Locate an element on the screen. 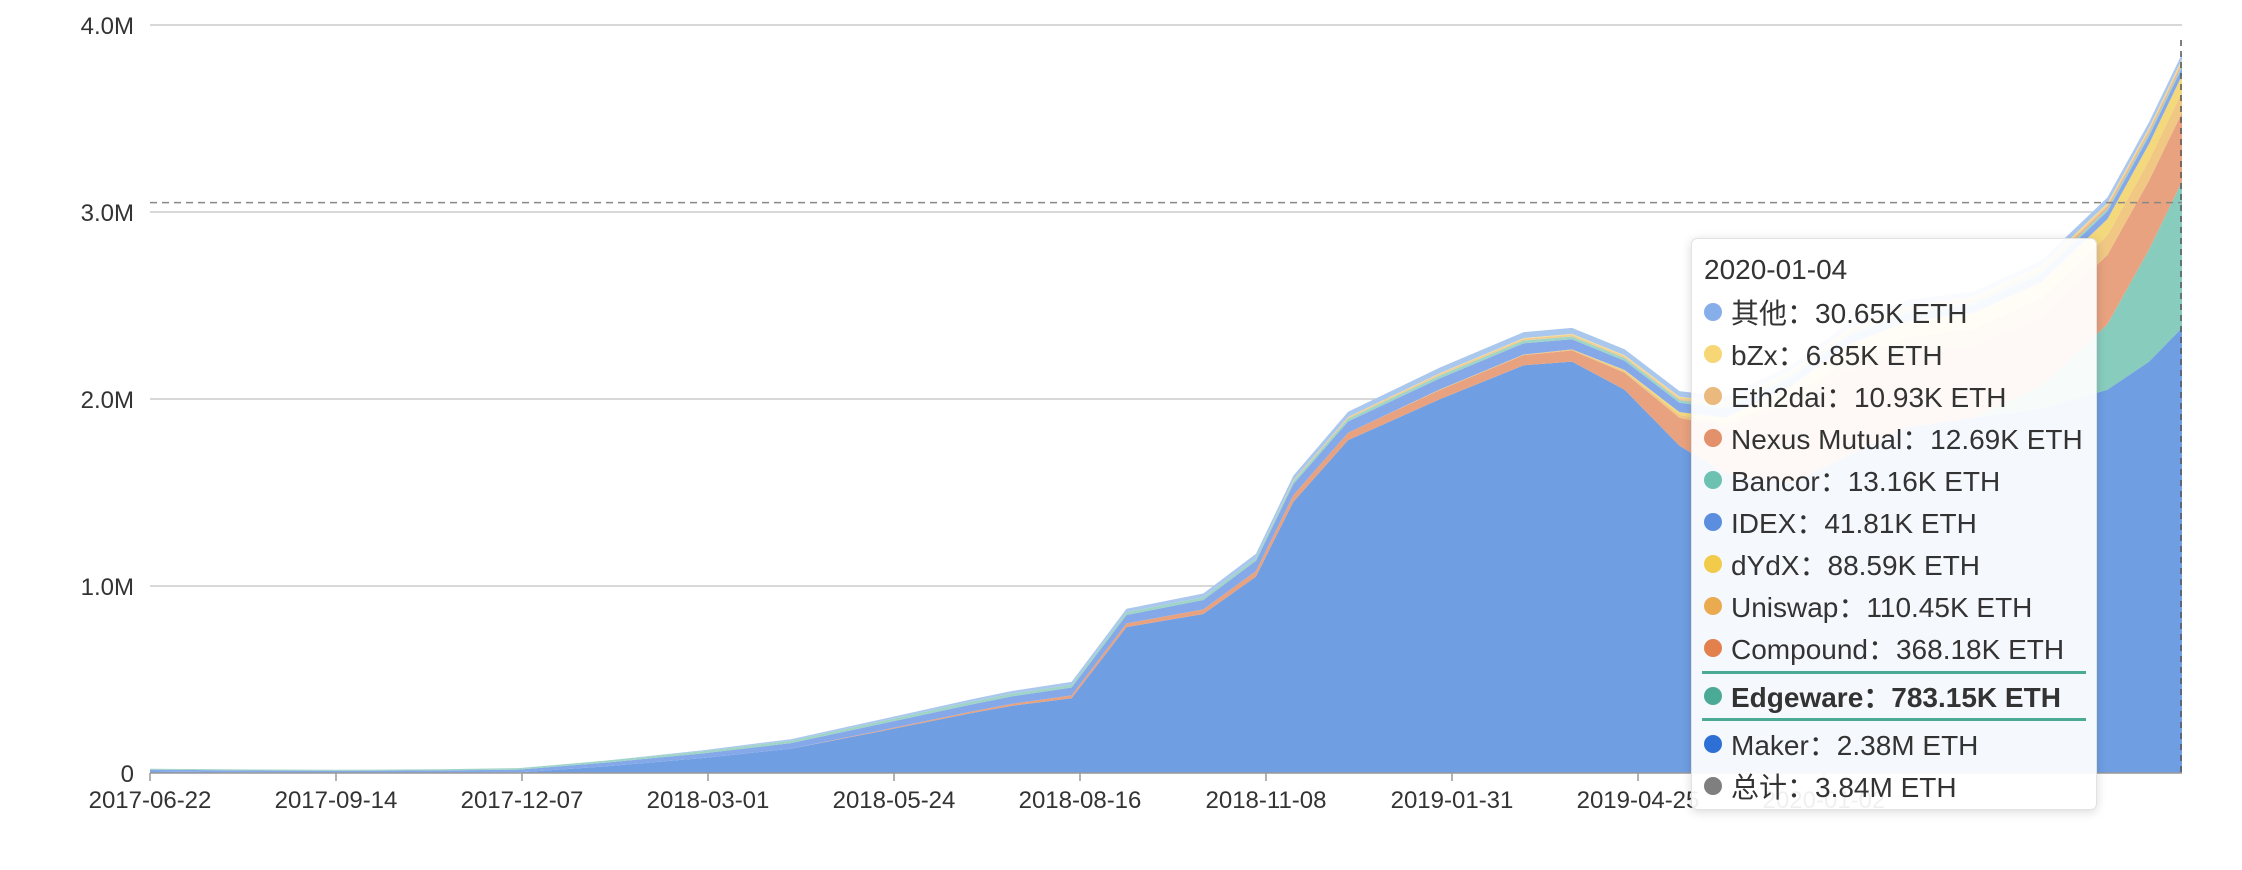  y-tick-label: 0 is located at coordinates (127, 774).